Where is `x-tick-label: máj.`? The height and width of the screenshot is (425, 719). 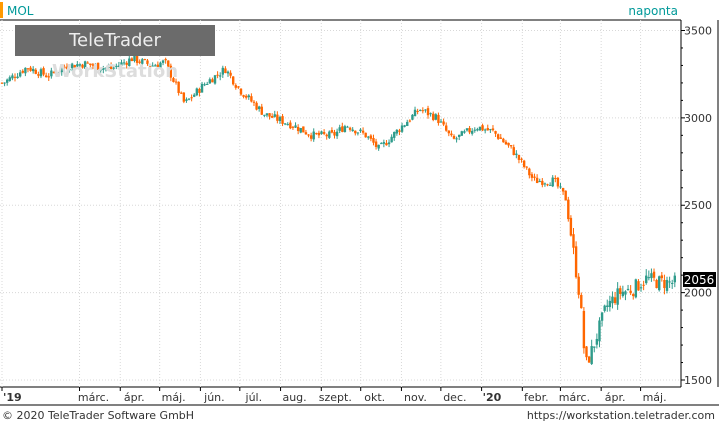 x-tick-label: máj. is located at coordinates (174, 397).